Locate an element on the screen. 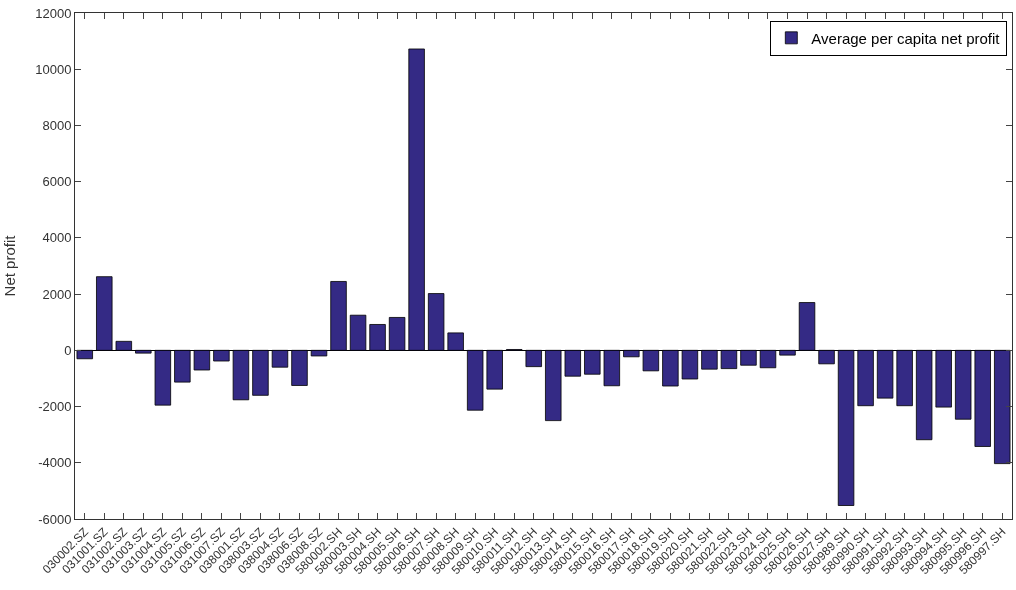  y-tick-label: 6000 is located at coordinates (57, 182).